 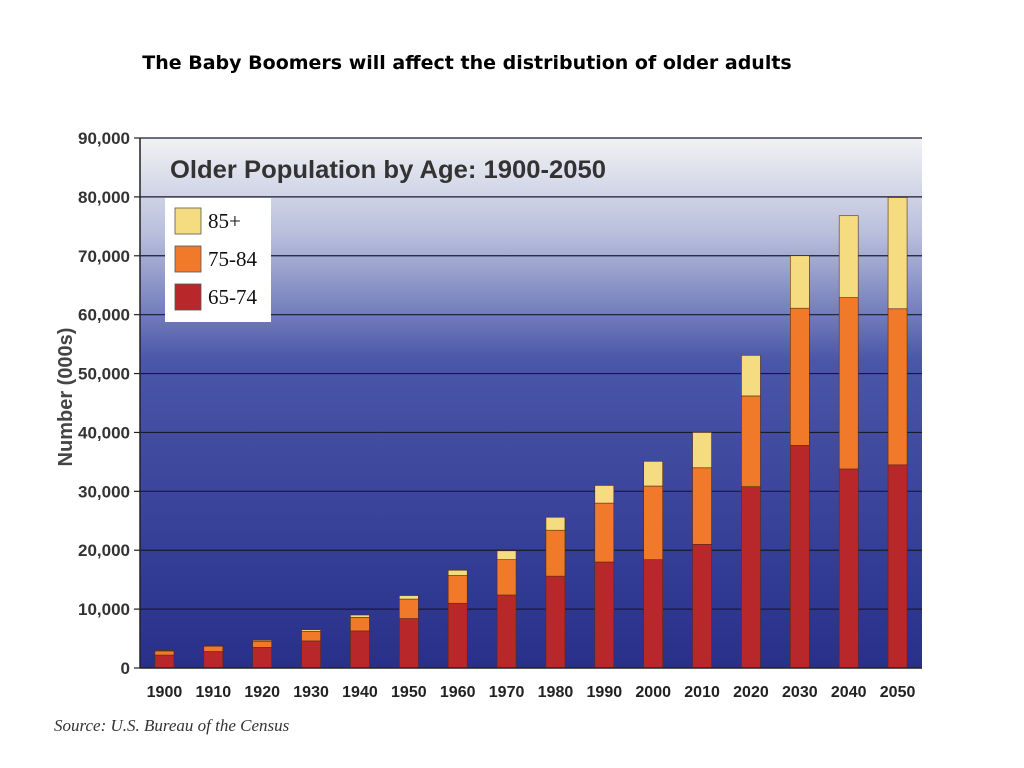 I want to click on bar-1910-85+, so click(x=213, y=646).